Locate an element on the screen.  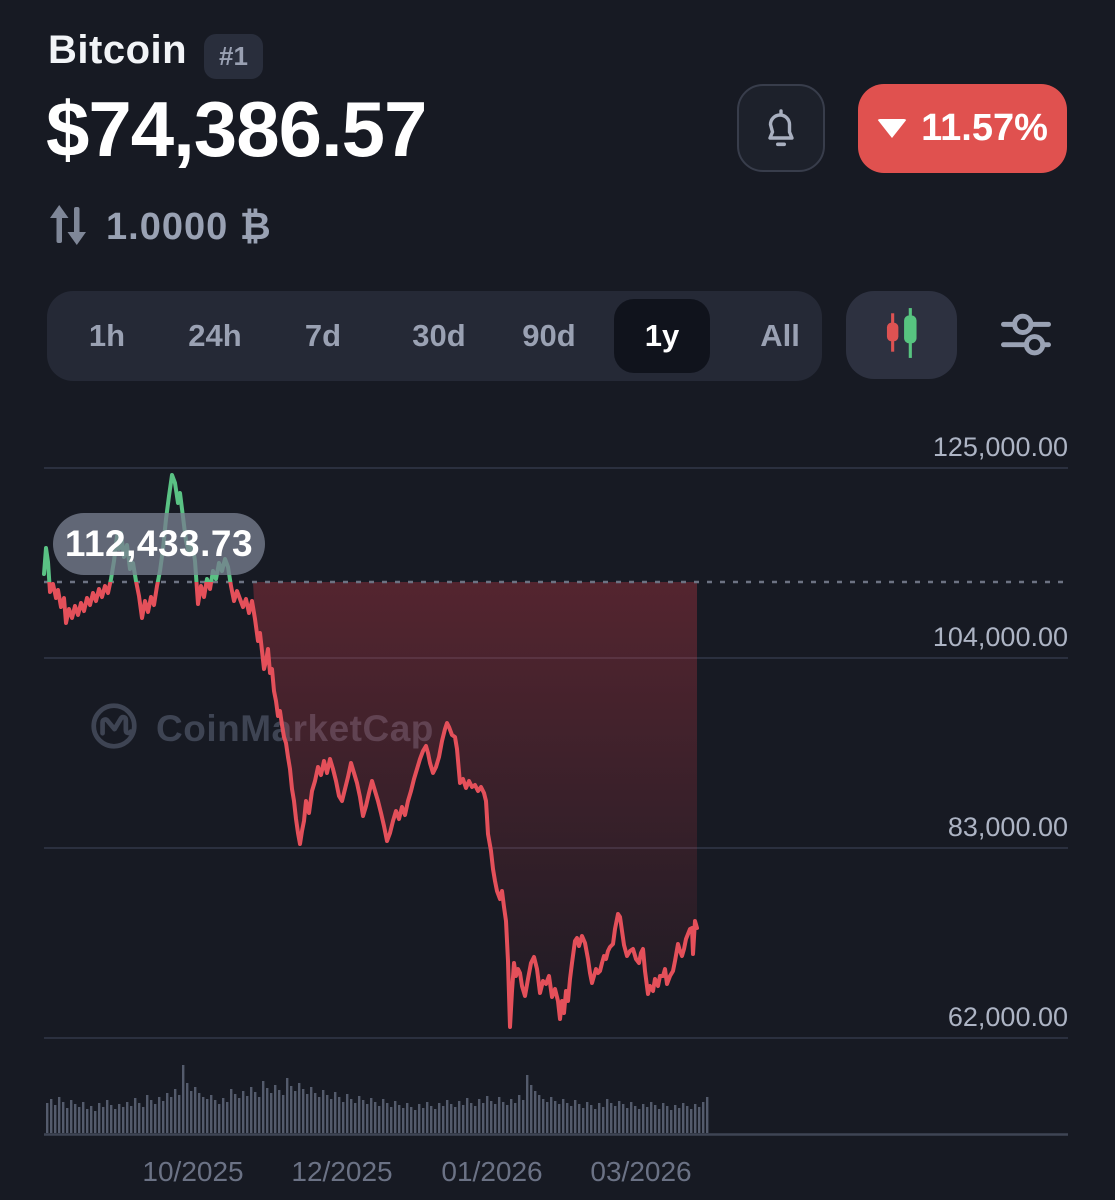
range-tab-90d: 90d is located at coordinates (549, 335).